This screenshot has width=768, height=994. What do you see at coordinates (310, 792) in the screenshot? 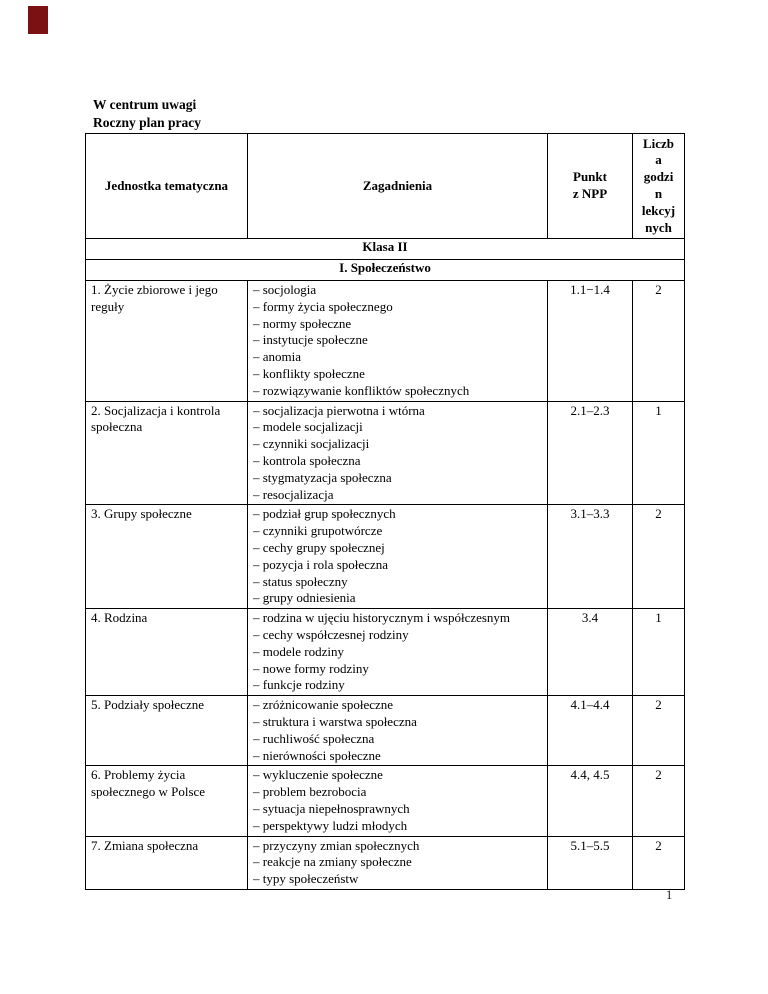
I see `issue-line: – problem bezrobocia` at bounding box center [310, 792].